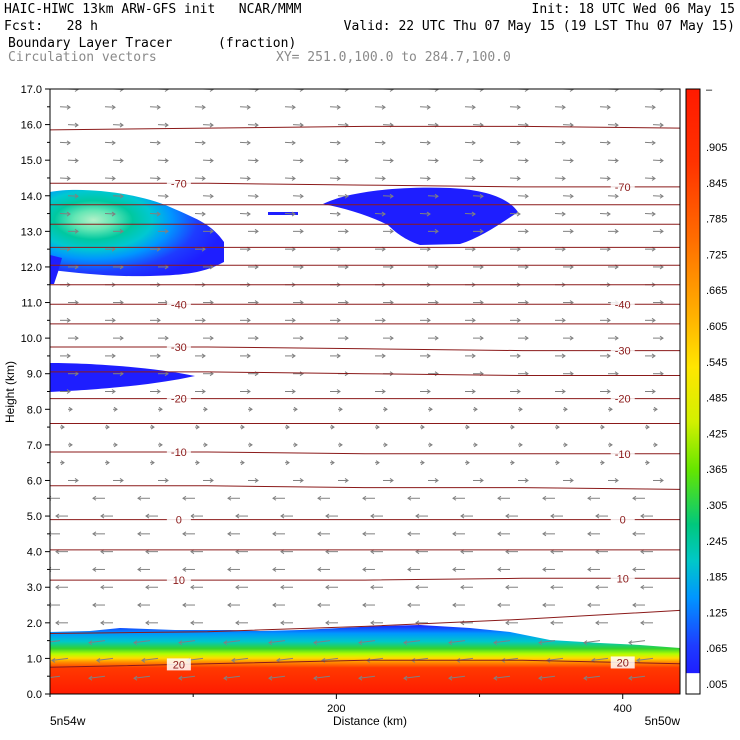 This screenshot has width=740, height=740. I want to click on y-axis-label: Height (km), so click(10, 392).